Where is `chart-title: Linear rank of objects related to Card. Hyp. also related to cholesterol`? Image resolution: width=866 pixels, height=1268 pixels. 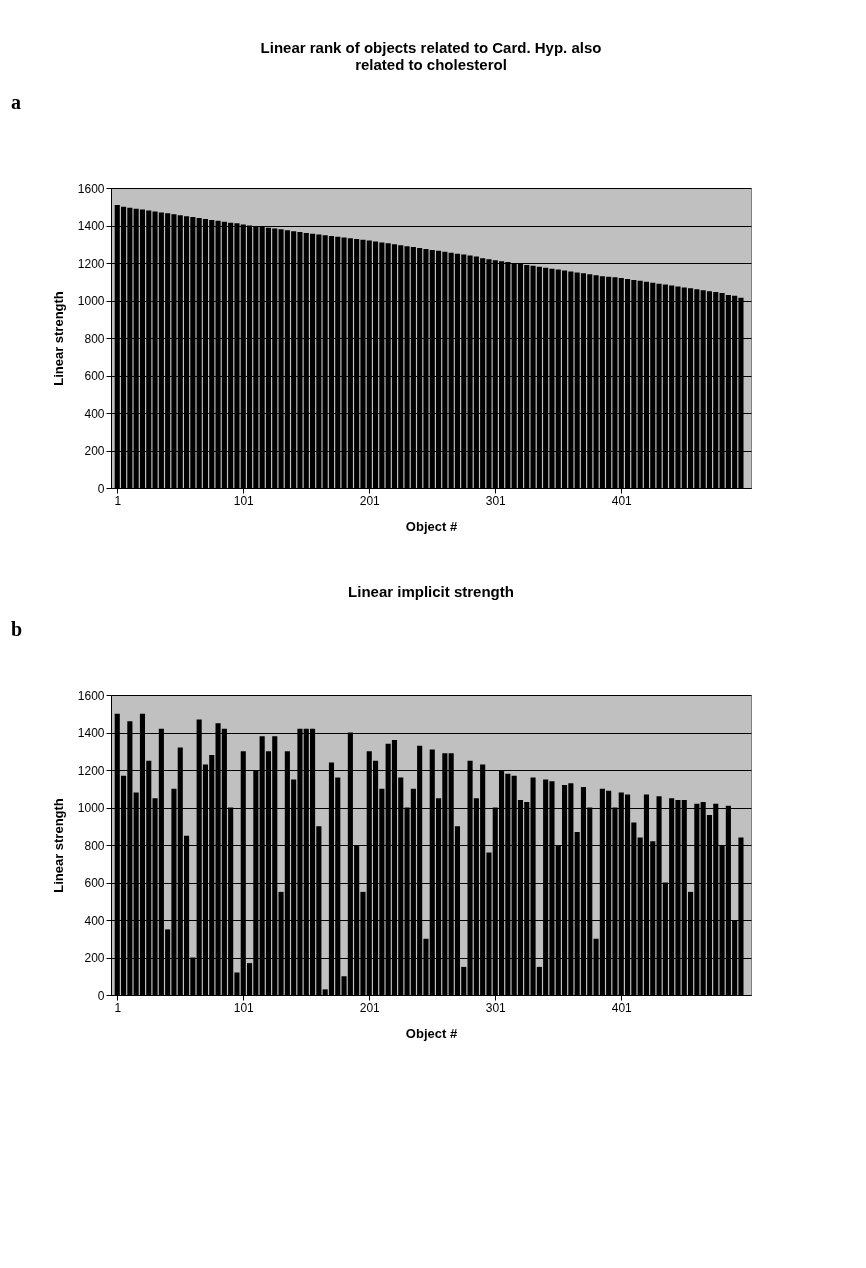 chart-title: Linear rank of objects related to Card. Hyp. also related to cholesterol is located at coordinates (431, 56).